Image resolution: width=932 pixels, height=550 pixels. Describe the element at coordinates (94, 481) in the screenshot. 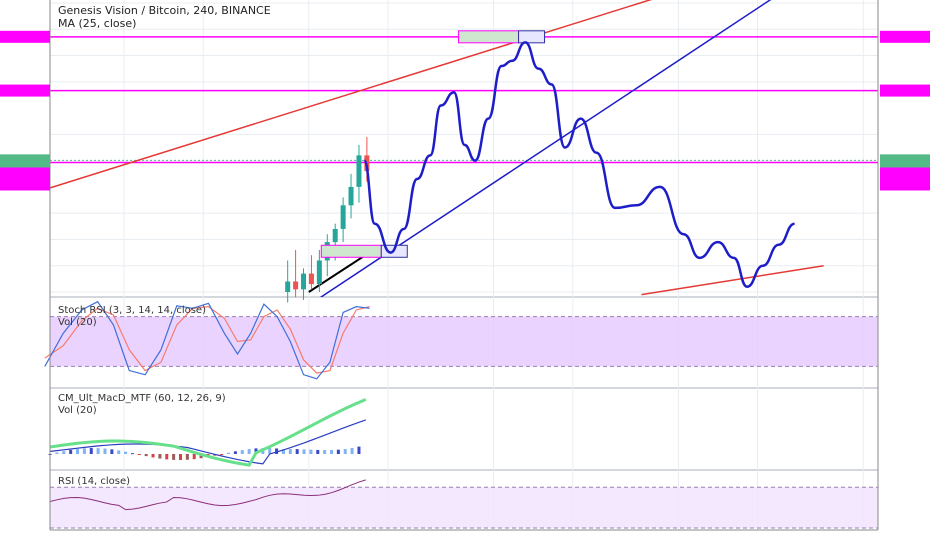

I see `rsi-title: RSI (14, close)` at that location.